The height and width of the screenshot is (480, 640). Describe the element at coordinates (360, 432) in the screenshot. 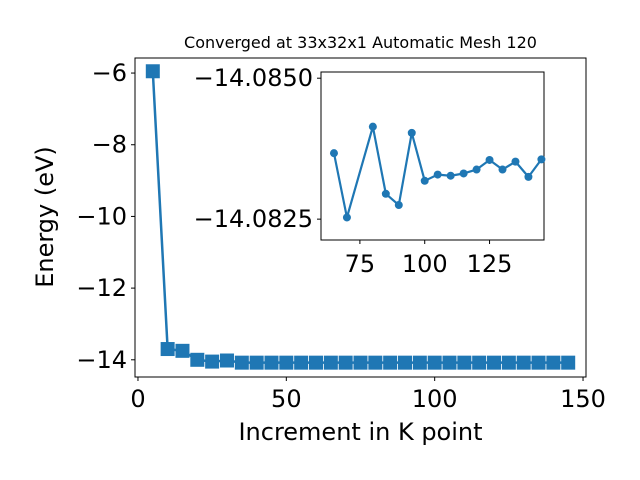

I see `x-axis-label: Increment in K point` at that location.